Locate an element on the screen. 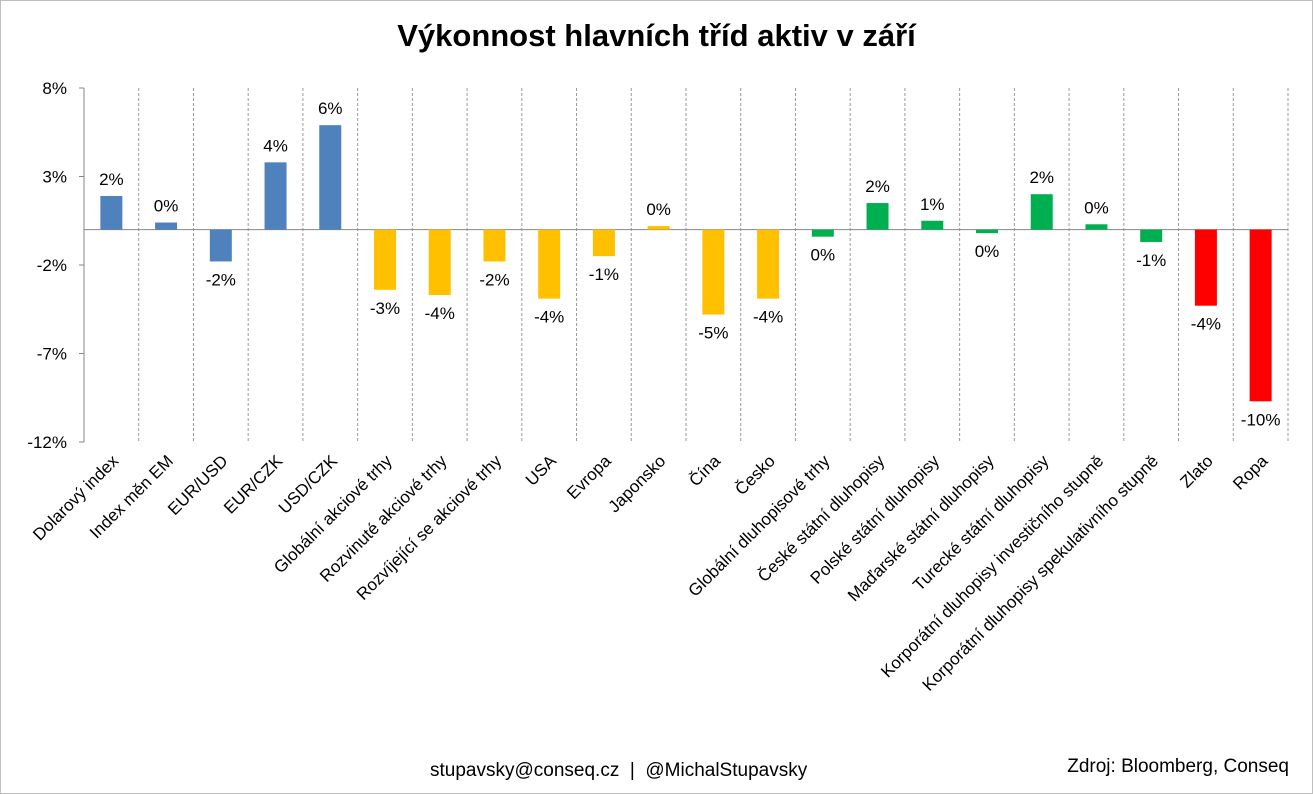  data-label: 1% is located at coordinates (932, 204).